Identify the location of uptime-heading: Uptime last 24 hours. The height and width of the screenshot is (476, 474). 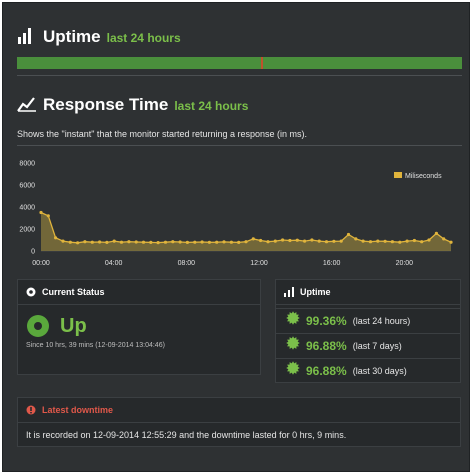
(112, 37).